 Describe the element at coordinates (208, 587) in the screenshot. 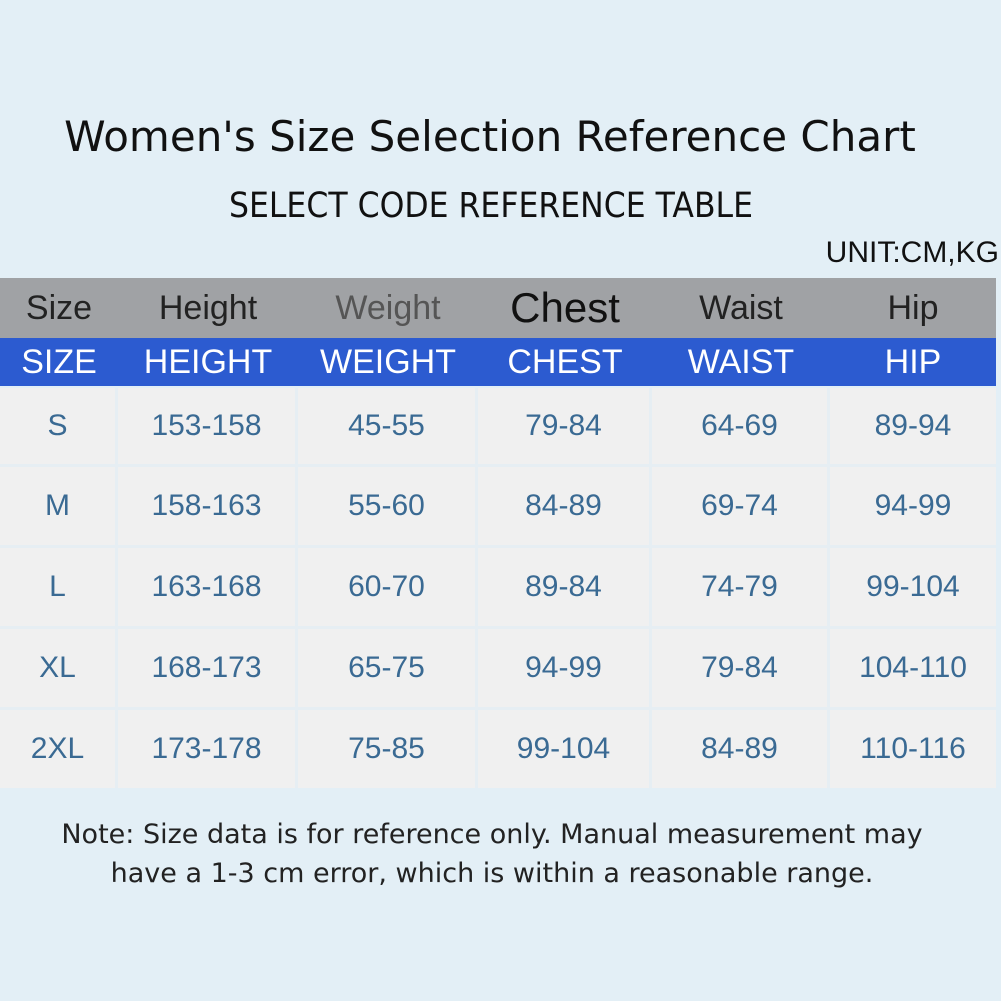

I see `table-cell-height: 163-168` at that location.